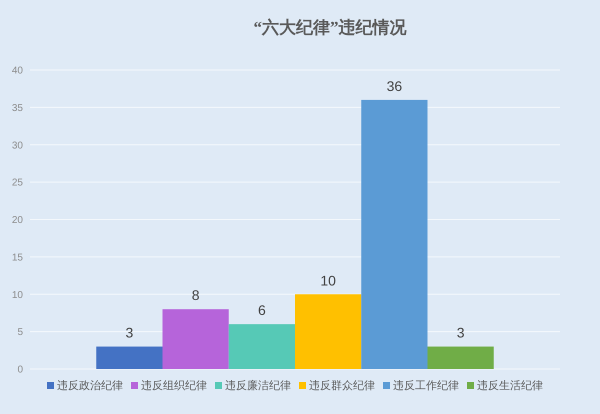 This screenshot has height=414, width=600. What do you see at coordinates (342, 385) in the screenshot?
I see `legend-label: 违反群众纪律` at bounding box center [342, 385].